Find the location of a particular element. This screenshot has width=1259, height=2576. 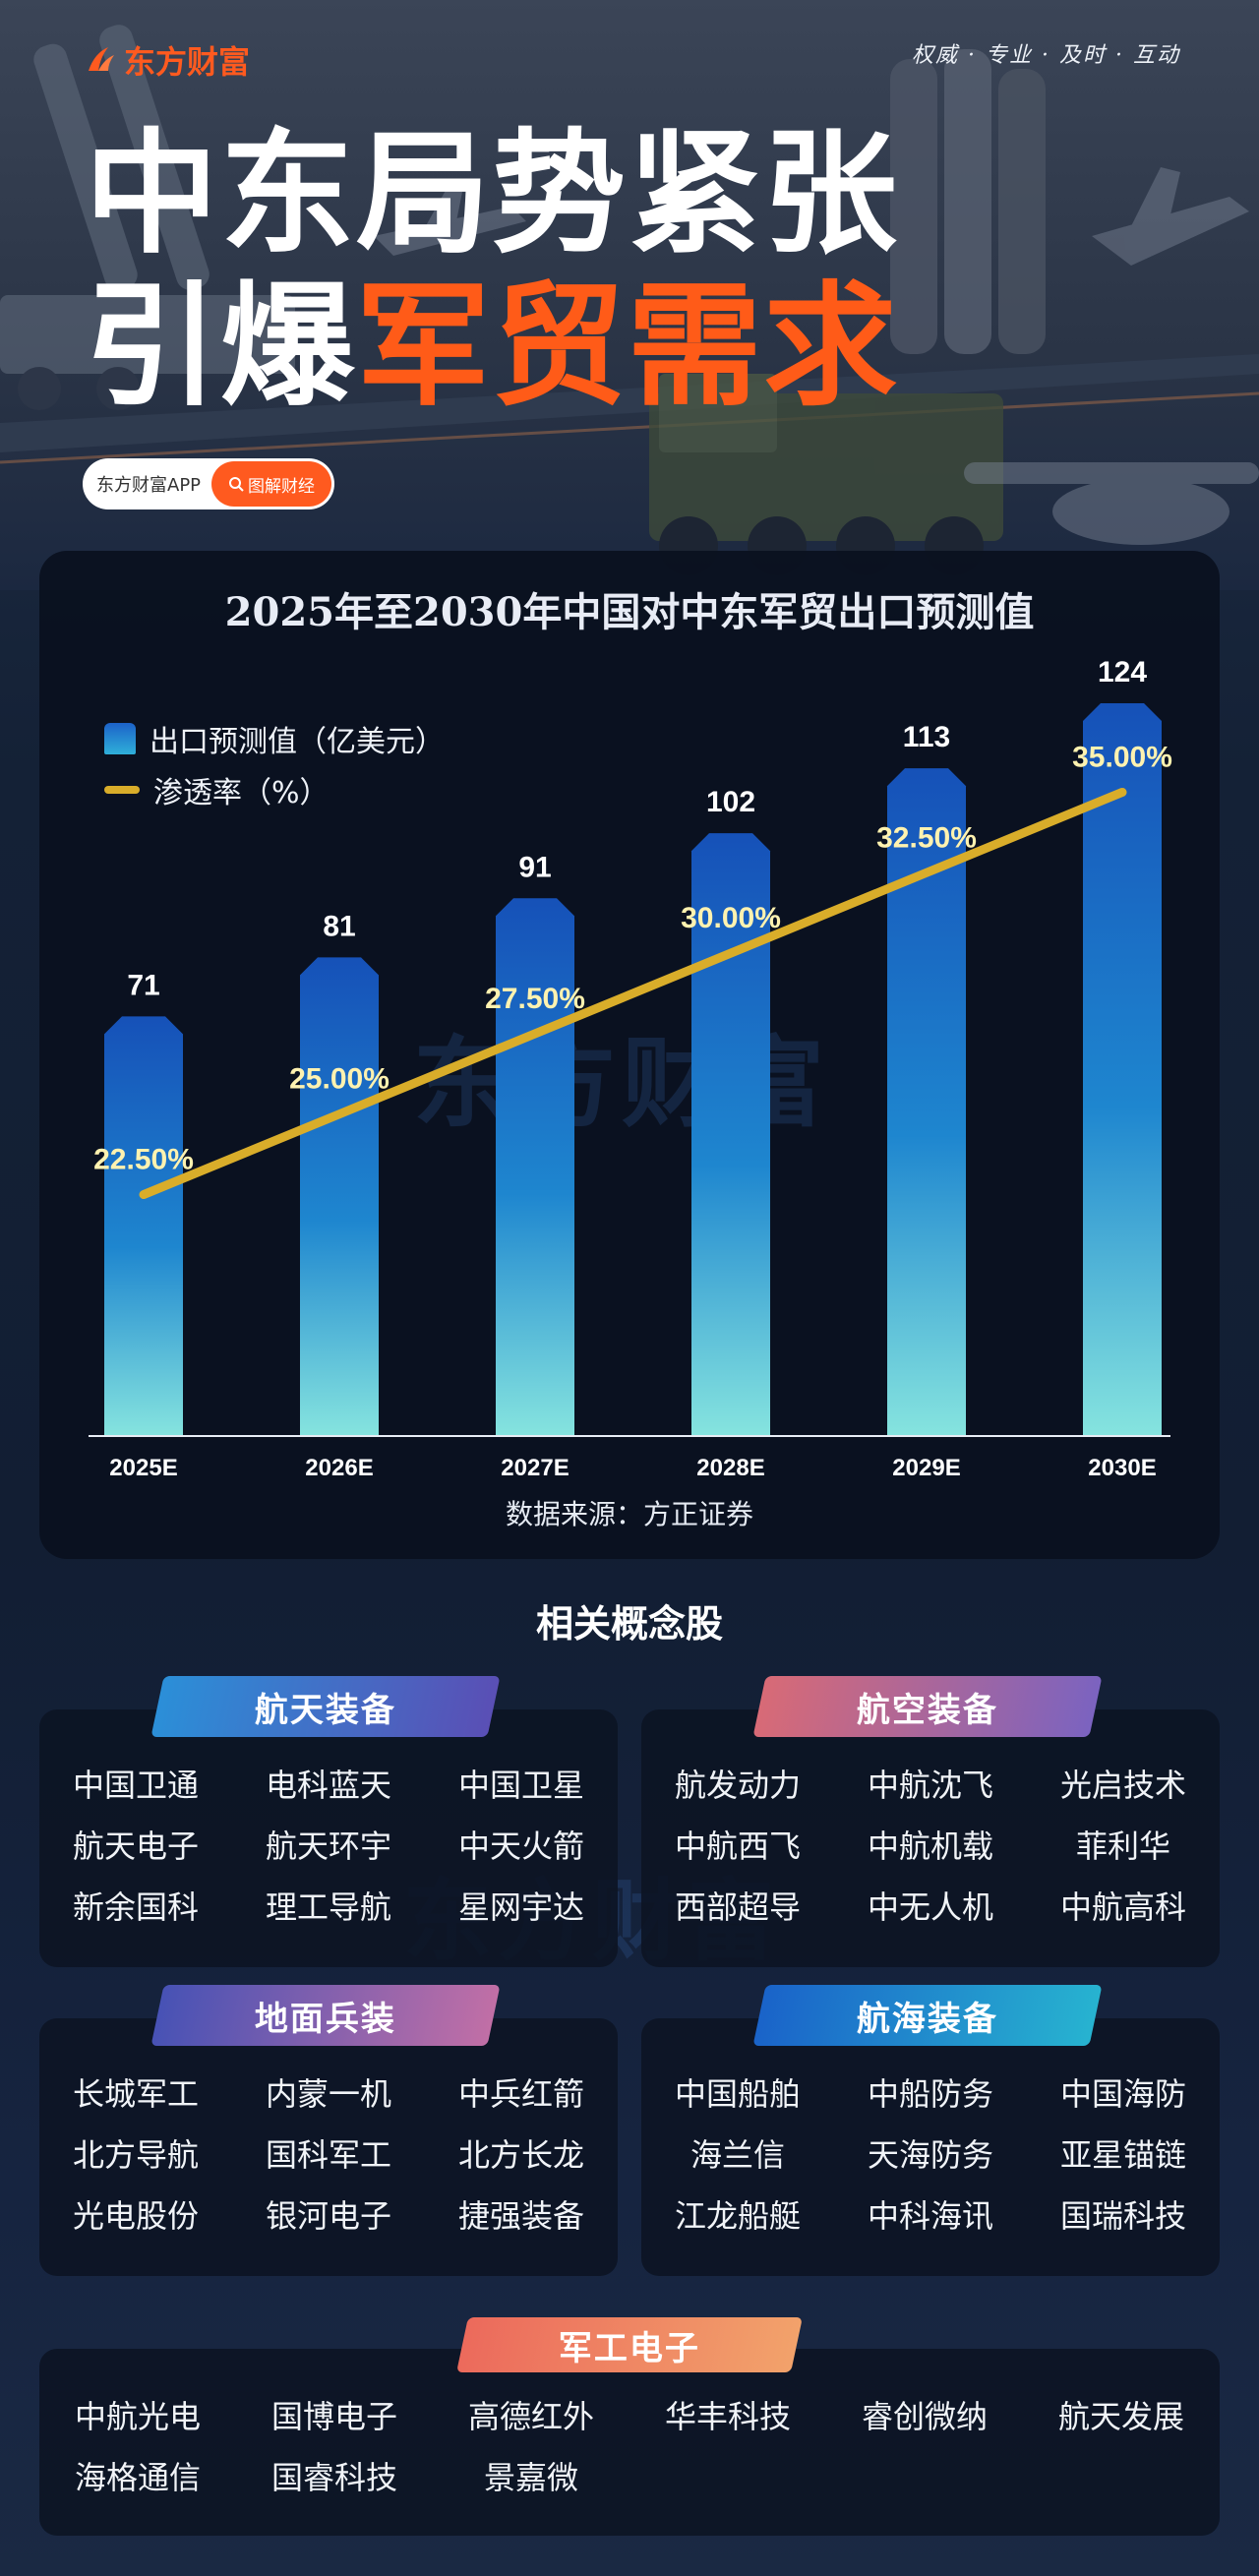

stock-name: 北方长龙 is located at coordinates (520, 2155).